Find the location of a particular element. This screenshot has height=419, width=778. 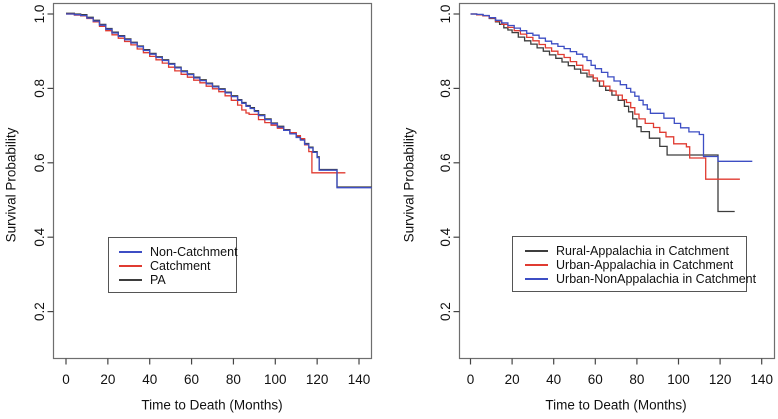

legend-entry: Catchment is located at coordinates (172, 266).